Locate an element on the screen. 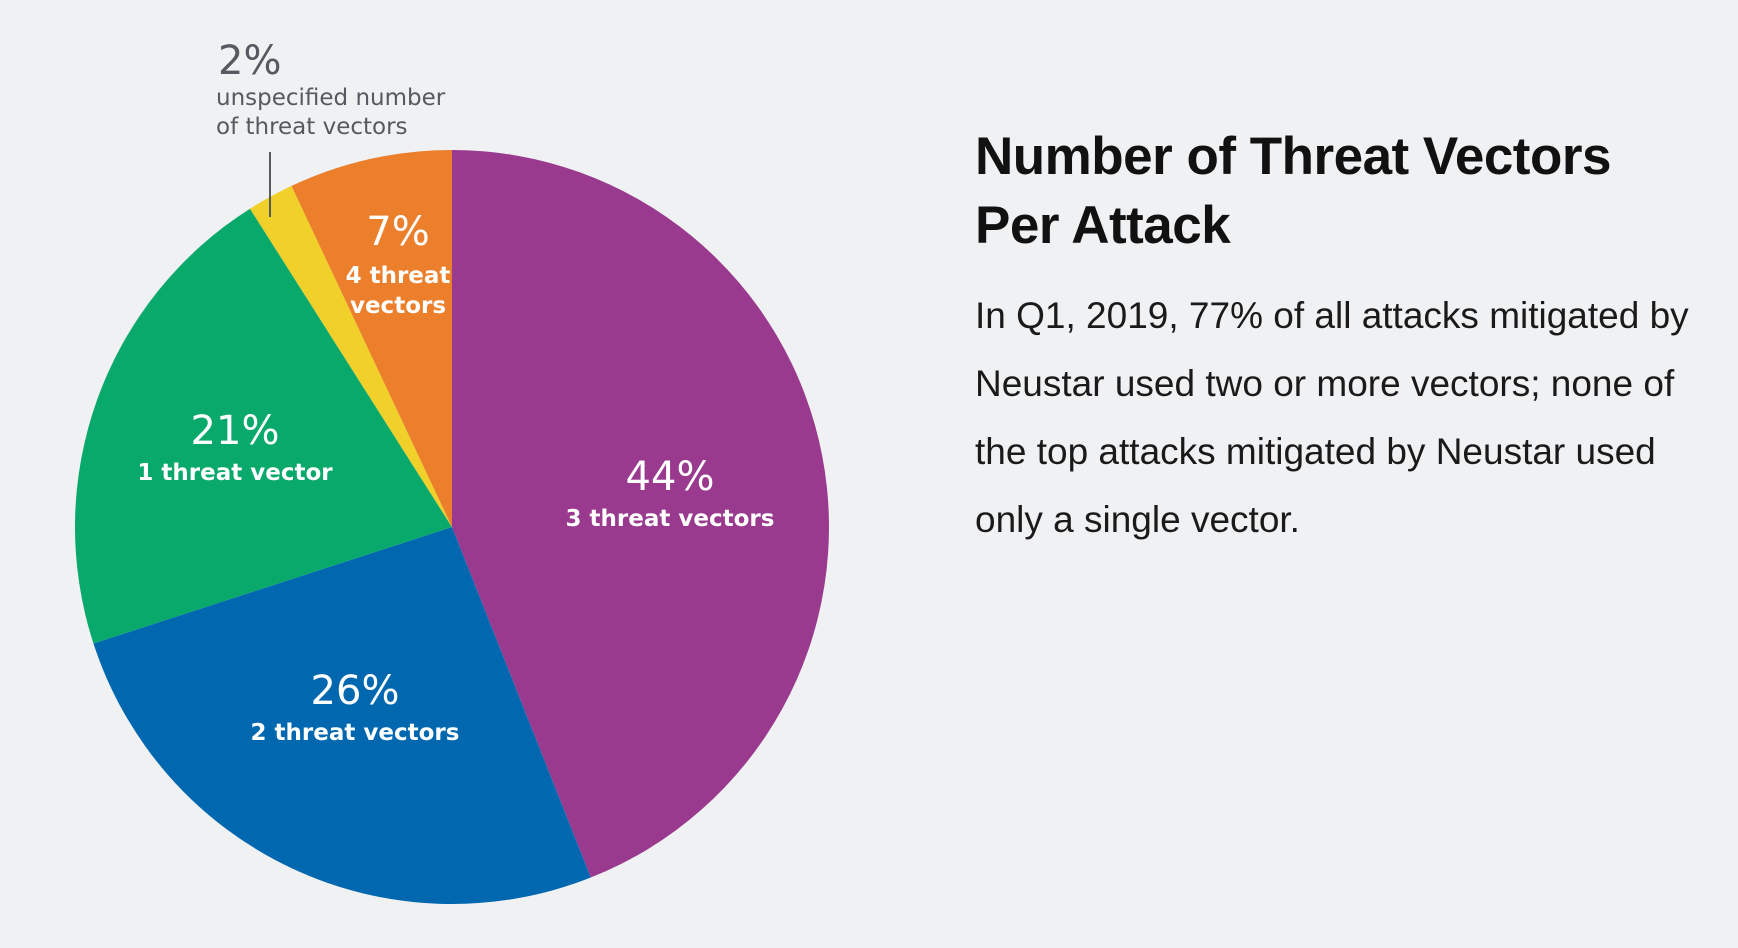 The image size is (1738, 948). slice-pct-label: 44% is located at coordinates (670, 477).